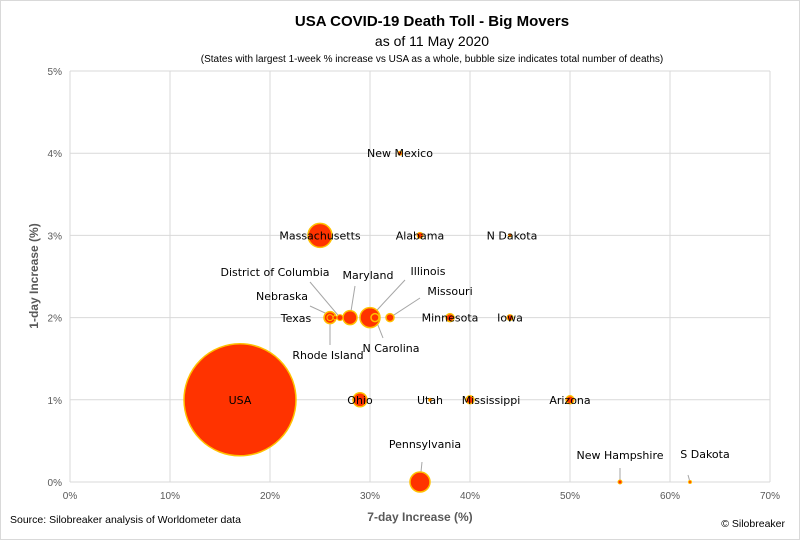  I want to click on x-tick-label: 50%, so click(570, 496).